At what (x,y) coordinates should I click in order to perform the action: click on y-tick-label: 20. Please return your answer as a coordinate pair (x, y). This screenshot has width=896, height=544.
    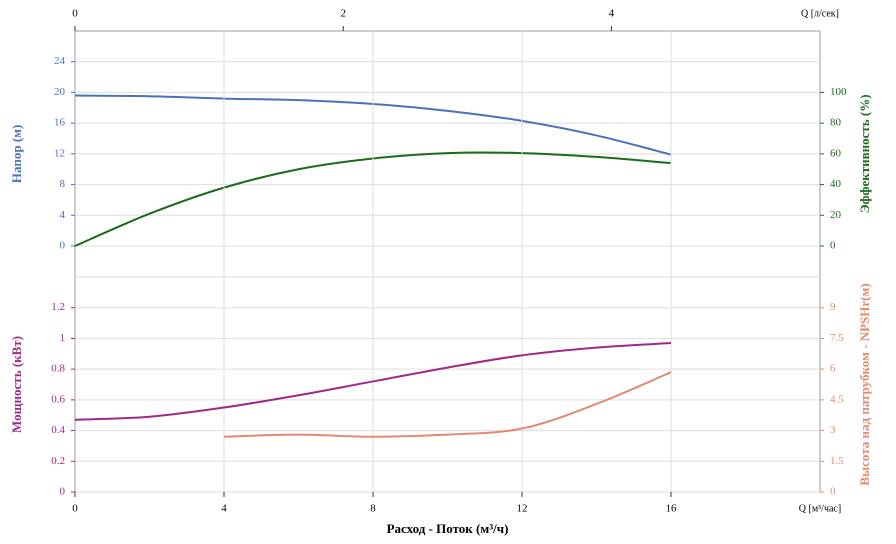
    Looking at the image, I should click on (60, 92).